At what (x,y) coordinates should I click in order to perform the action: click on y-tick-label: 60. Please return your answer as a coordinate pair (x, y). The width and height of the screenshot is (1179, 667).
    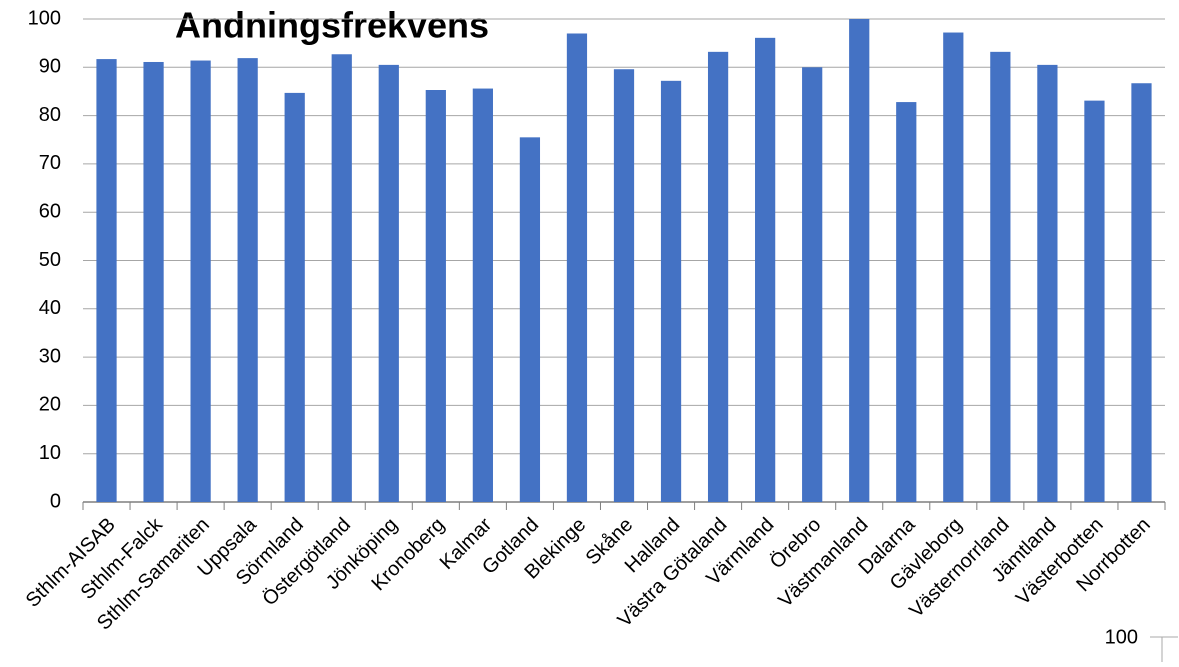
    Looking at the image, I should click on (50, 211).